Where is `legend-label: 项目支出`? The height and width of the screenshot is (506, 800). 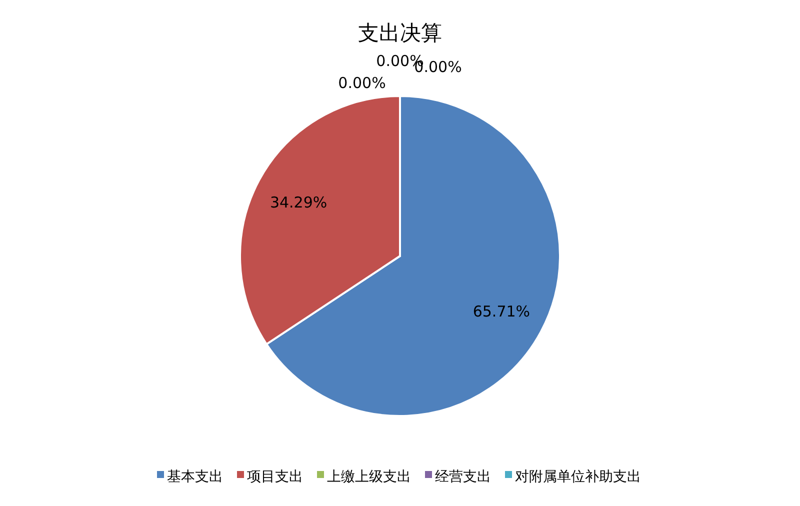
legend-label: 项目支出 is located at coordinates (275, 477).